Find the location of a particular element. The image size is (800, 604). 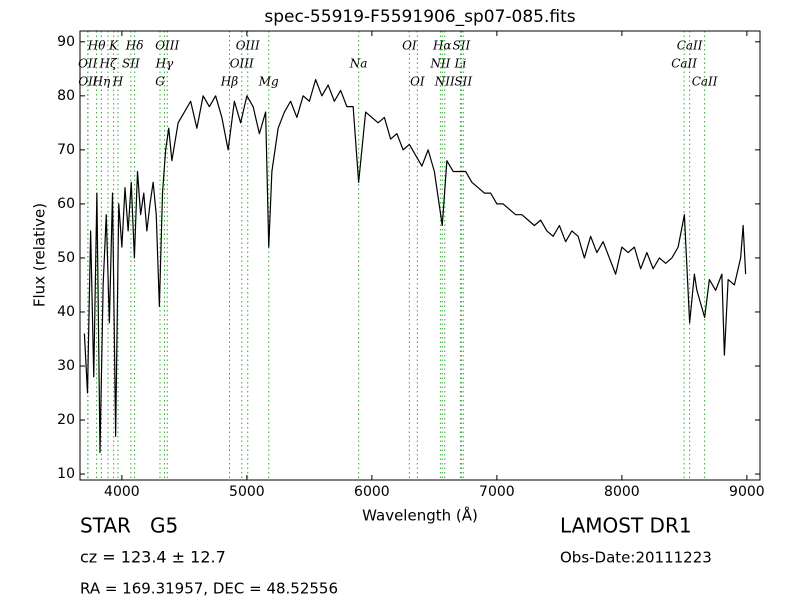

y-tick-label: 90 is located at coordinates (66, 42).